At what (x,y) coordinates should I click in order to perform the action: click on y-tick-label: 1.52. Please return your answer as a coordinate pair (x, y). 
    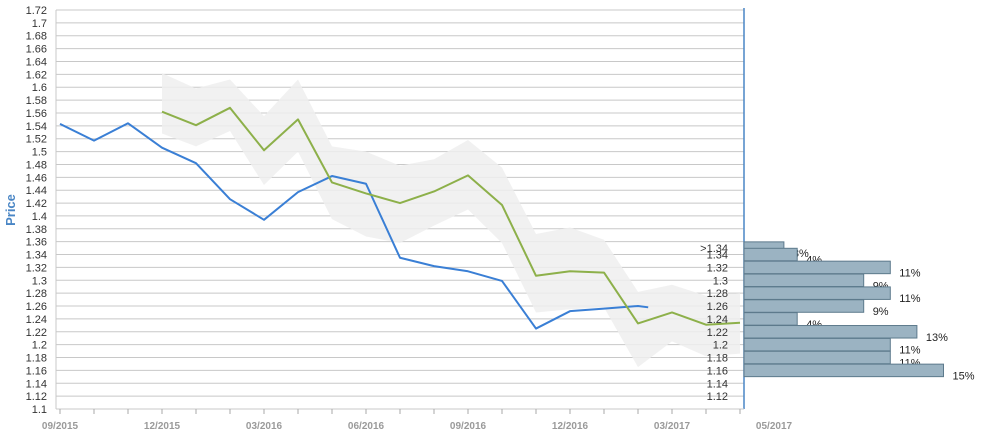
    Looking at the image, I should click on (36, 140).